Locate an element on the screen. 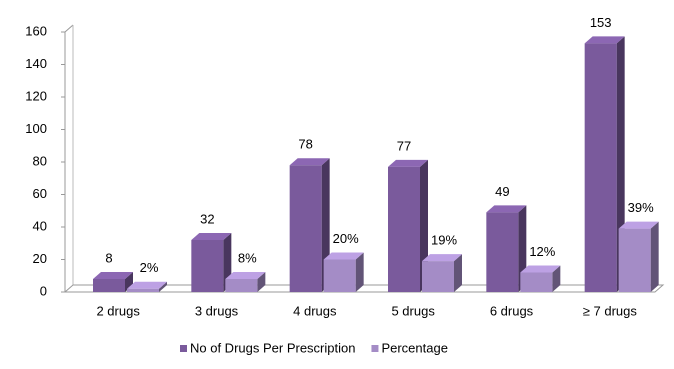 The height and width of the screenshot is (369, 674). y-tick-label: 100 is located at coordinates (36, 128).